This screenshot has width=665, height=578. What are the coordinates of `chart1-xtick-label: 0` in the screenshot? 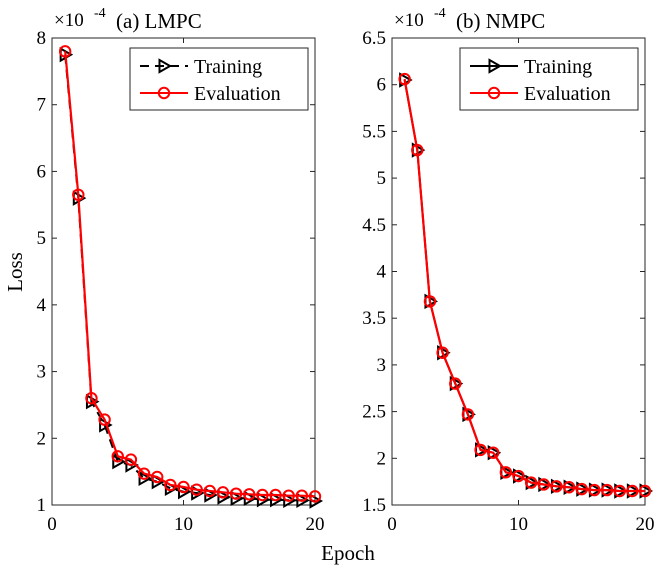 It's located at (392, 524).